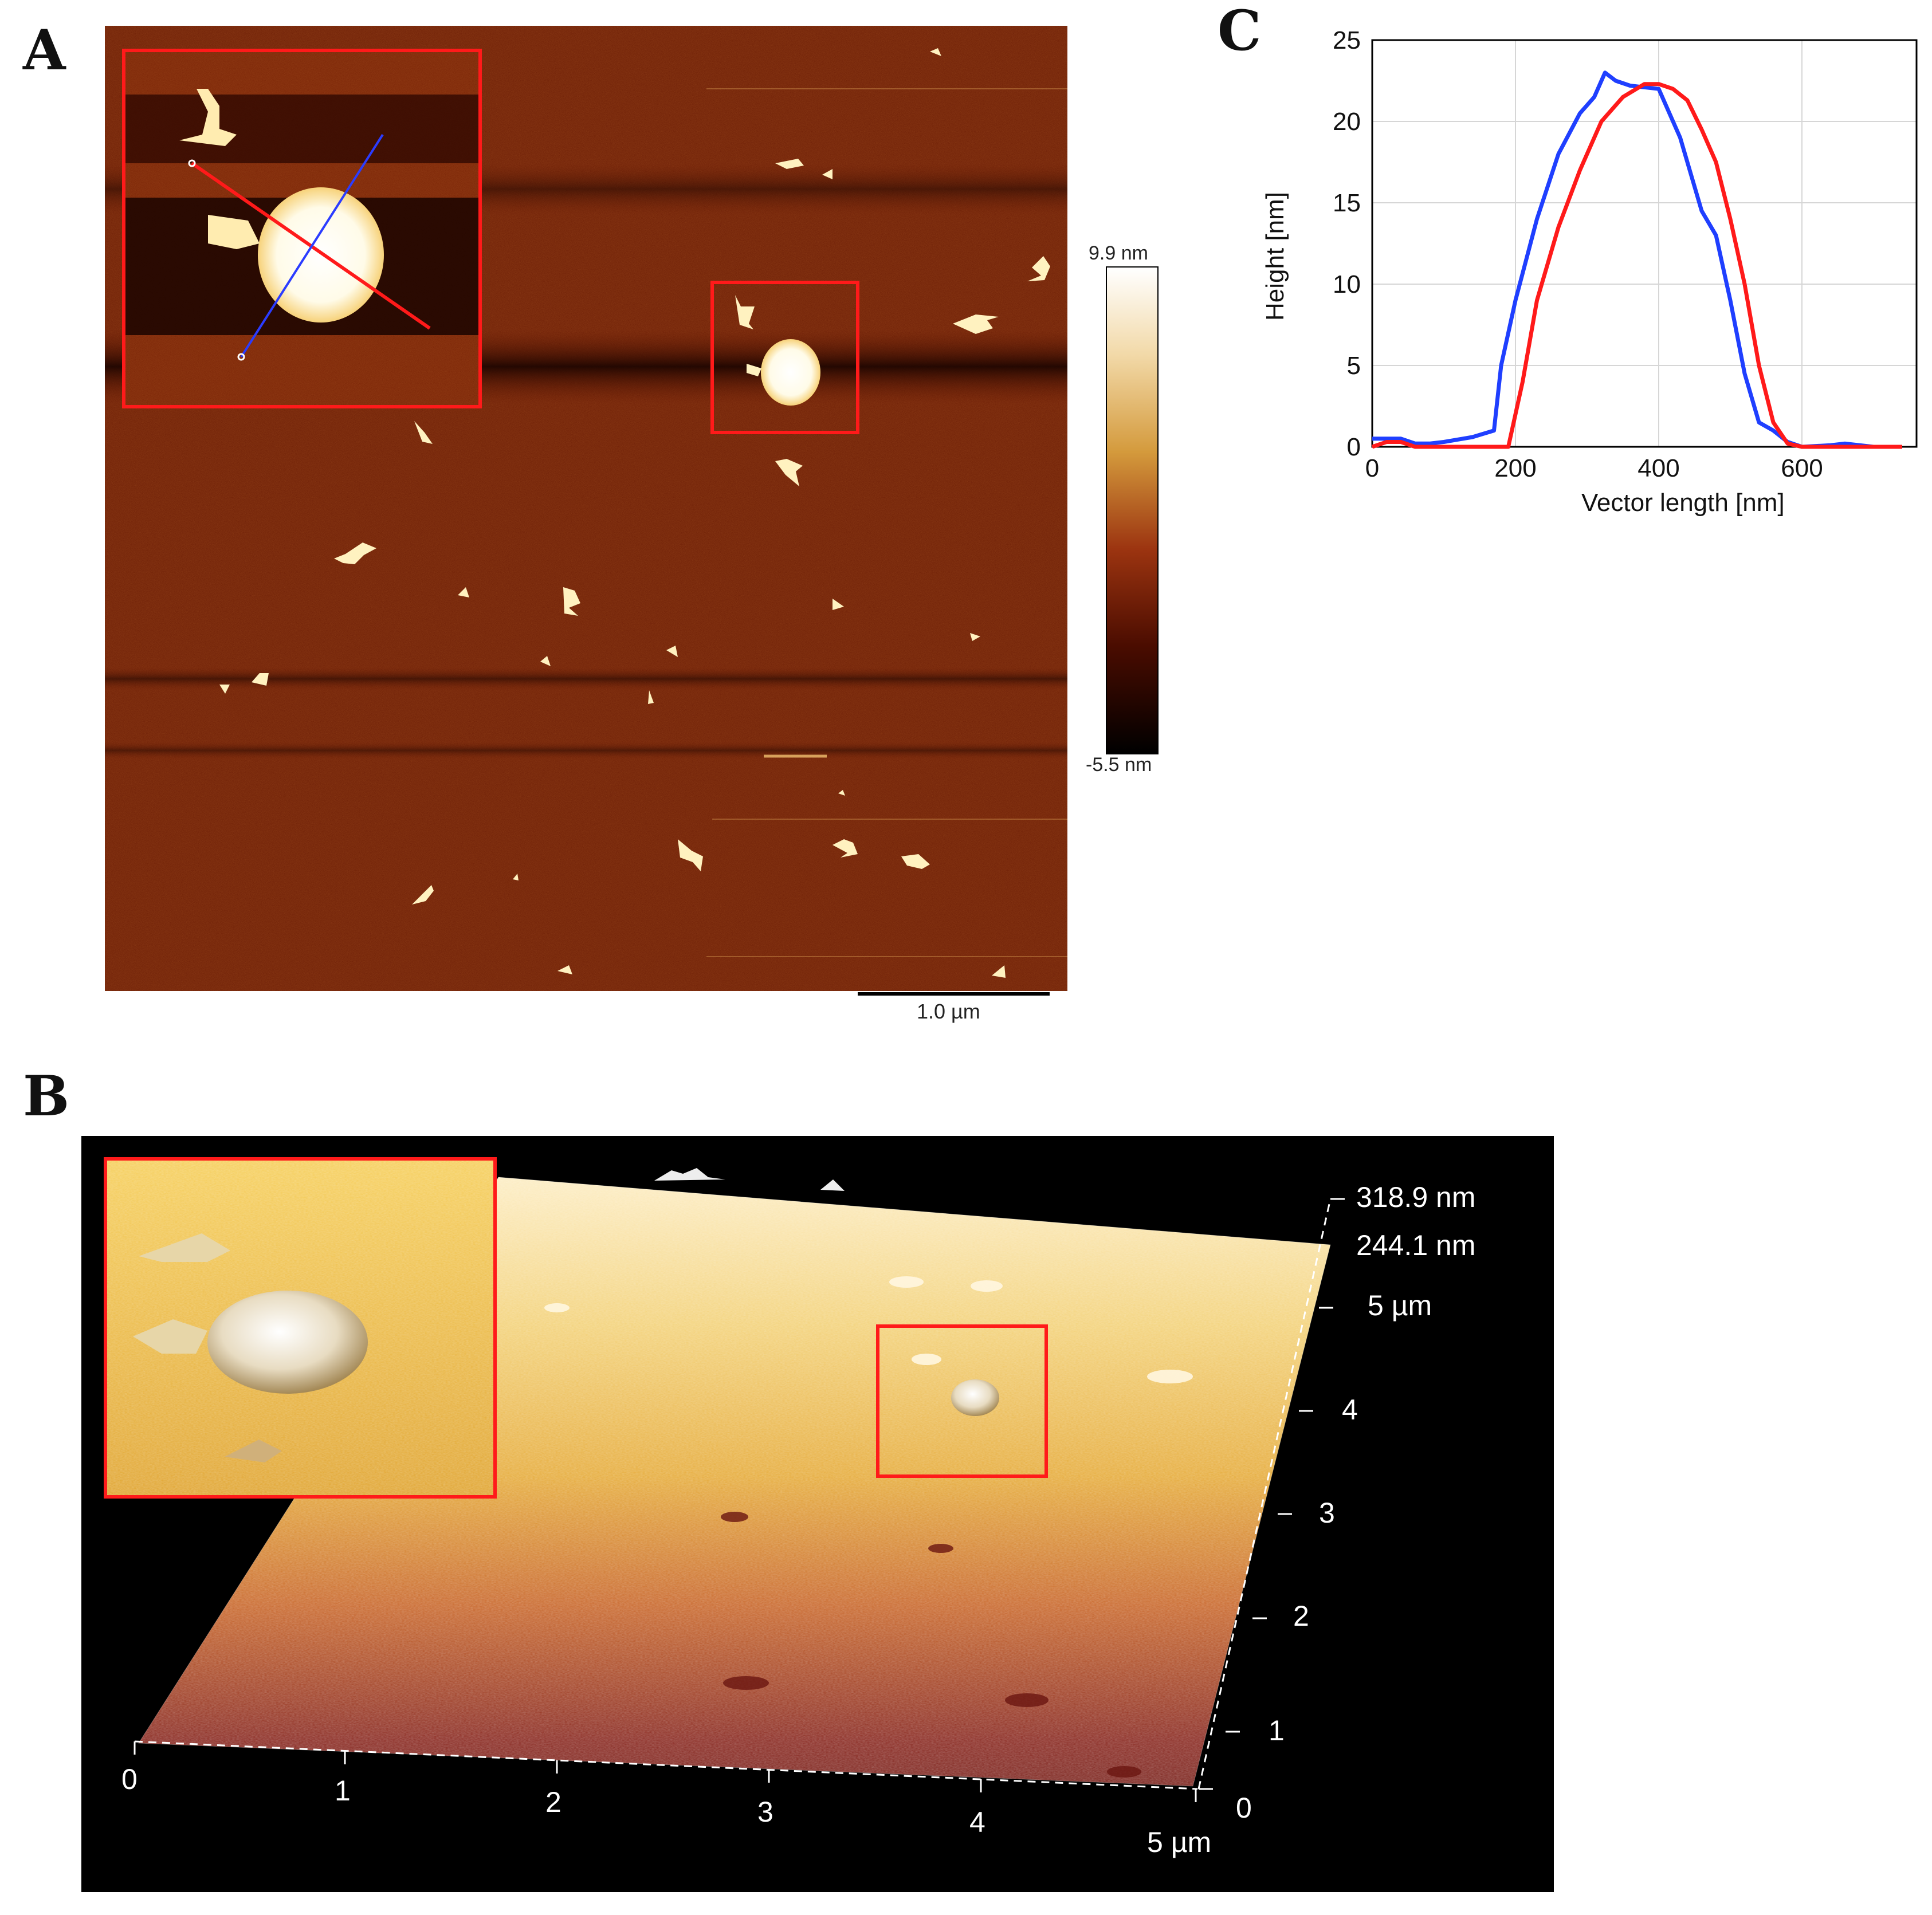 Image resolution: width=1932 pixels, height=1915 pixels. I want to click on x-tick-label: 0, so click(1372, 468).